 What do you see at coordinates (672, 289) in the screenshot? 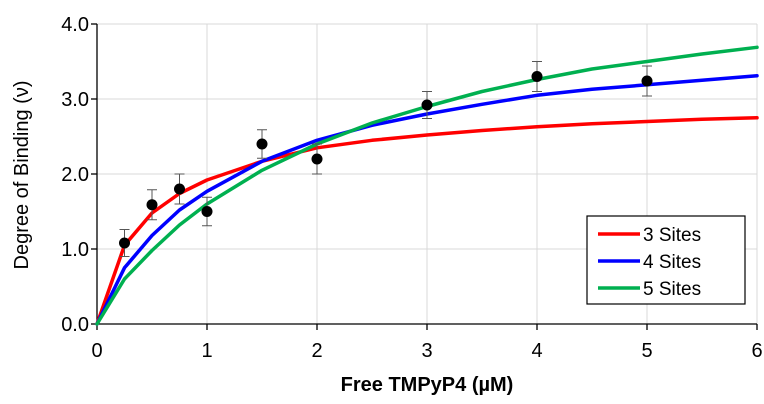
I see `legend-label: 5 Sites` at bounding box center [672, 289].